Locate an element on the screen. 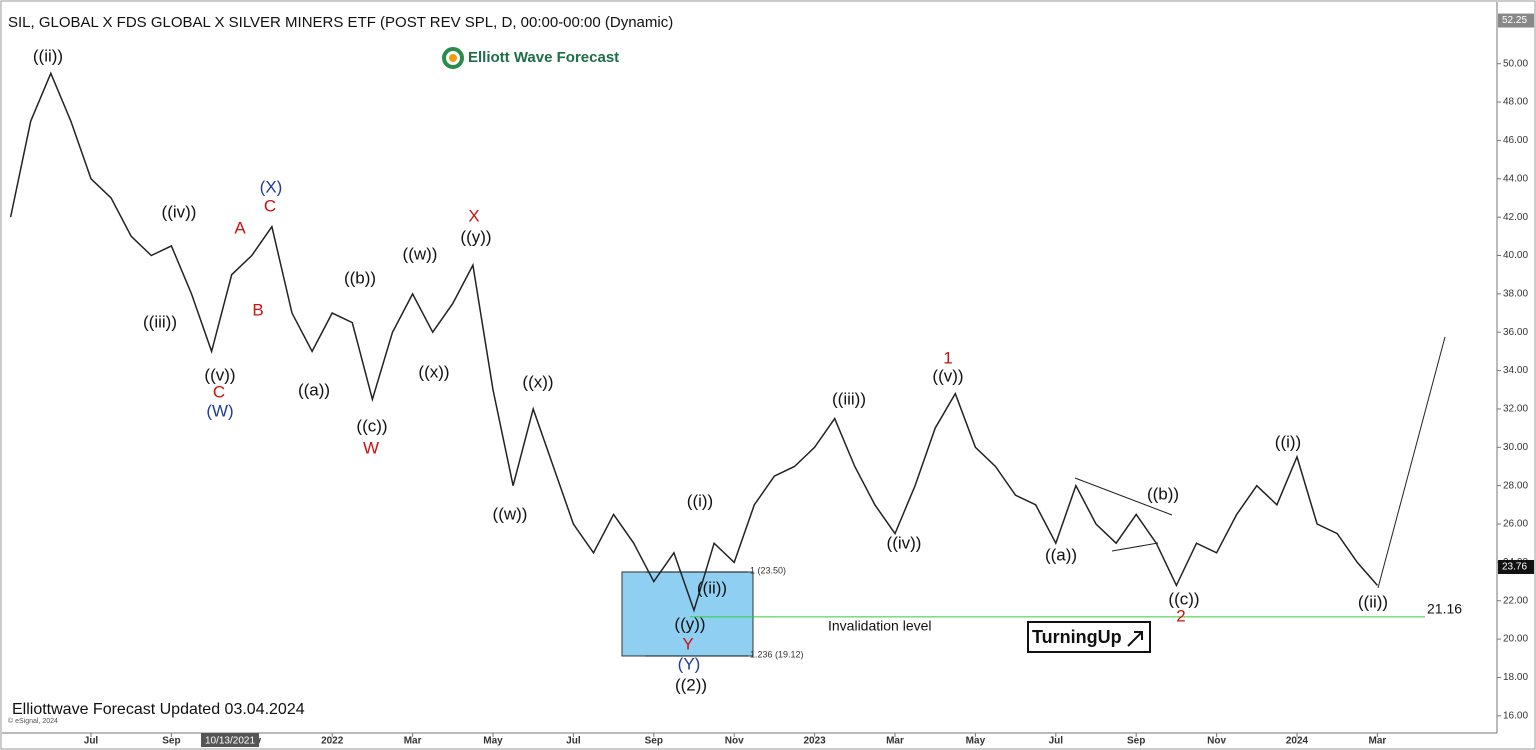 The width and height of the screenshot is (1536, 750). y-tick-label: 42.00 is located at coordinates (1515, 217).